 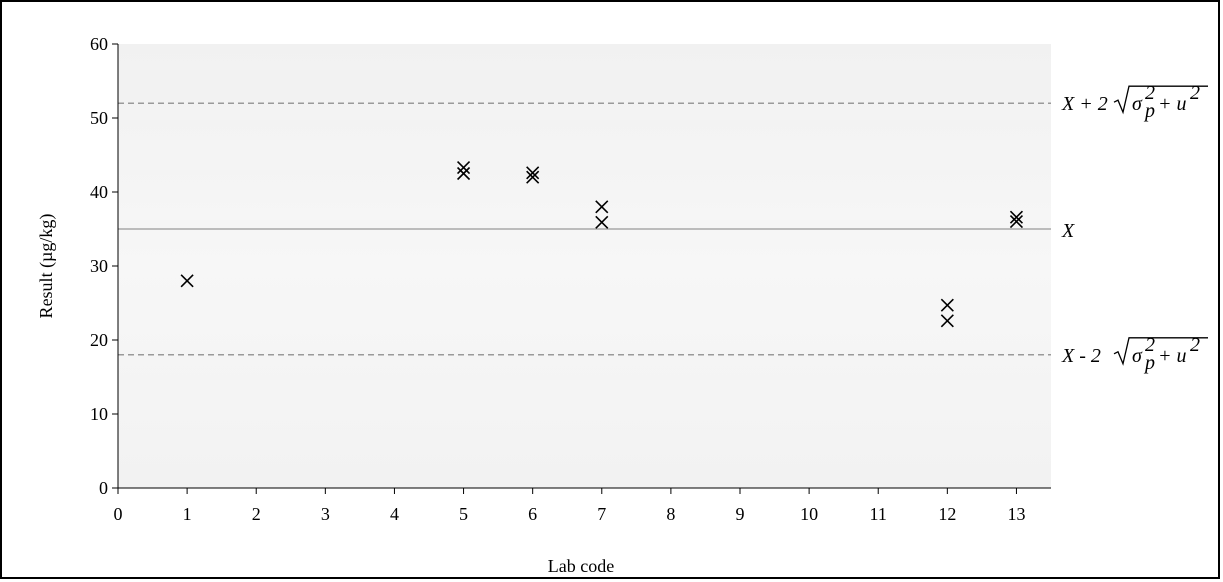 What do you see at coordinates (601, 514) in the screenshot?
I see `x-tick-label: 7` at bounding box center [601, 514].